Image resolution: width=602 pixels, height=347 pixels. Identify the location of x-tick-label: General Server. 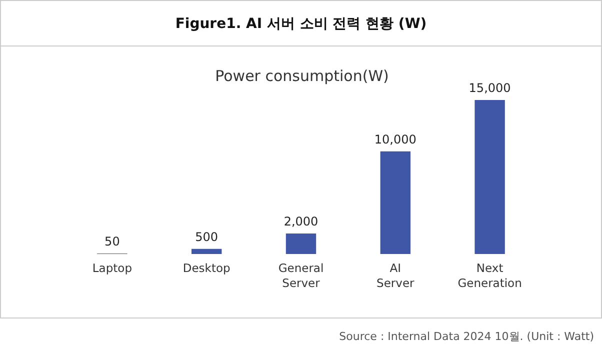
(301, 275).